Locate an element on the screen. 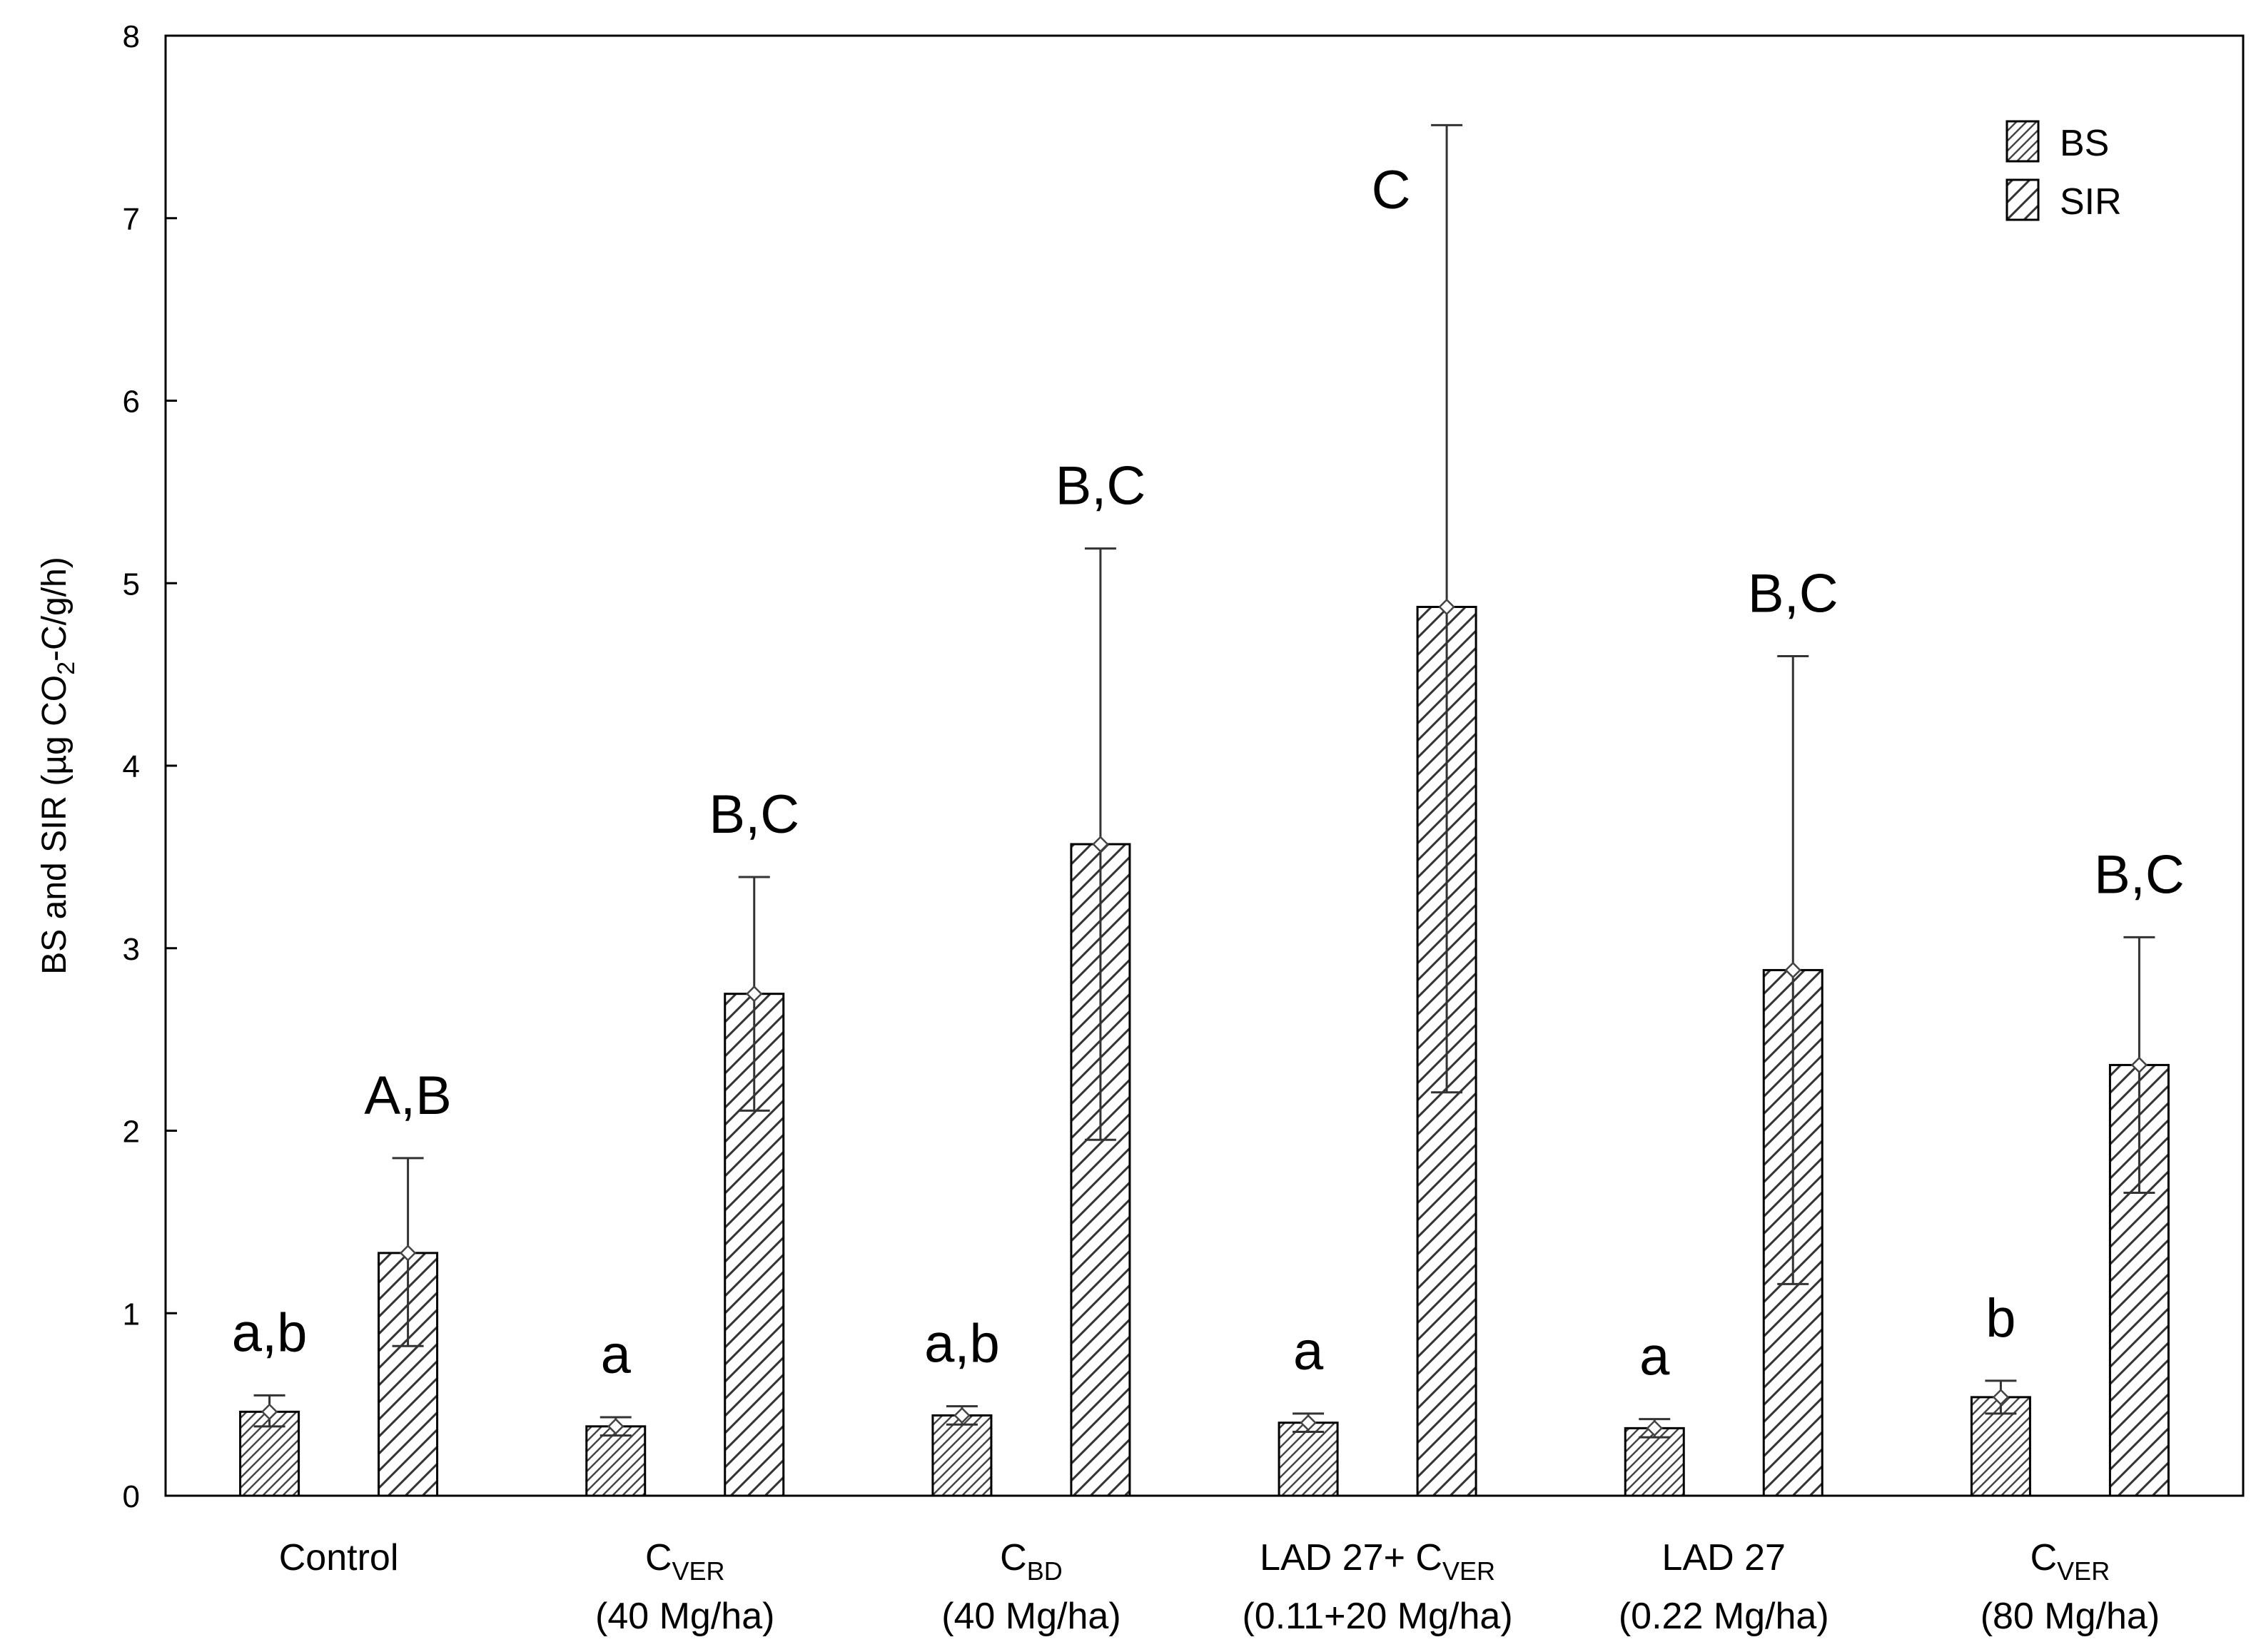 The image size is (2256, 1652). category-label-line2: (0.22 Mg/ha) is located at coordinates (1724, 1616).